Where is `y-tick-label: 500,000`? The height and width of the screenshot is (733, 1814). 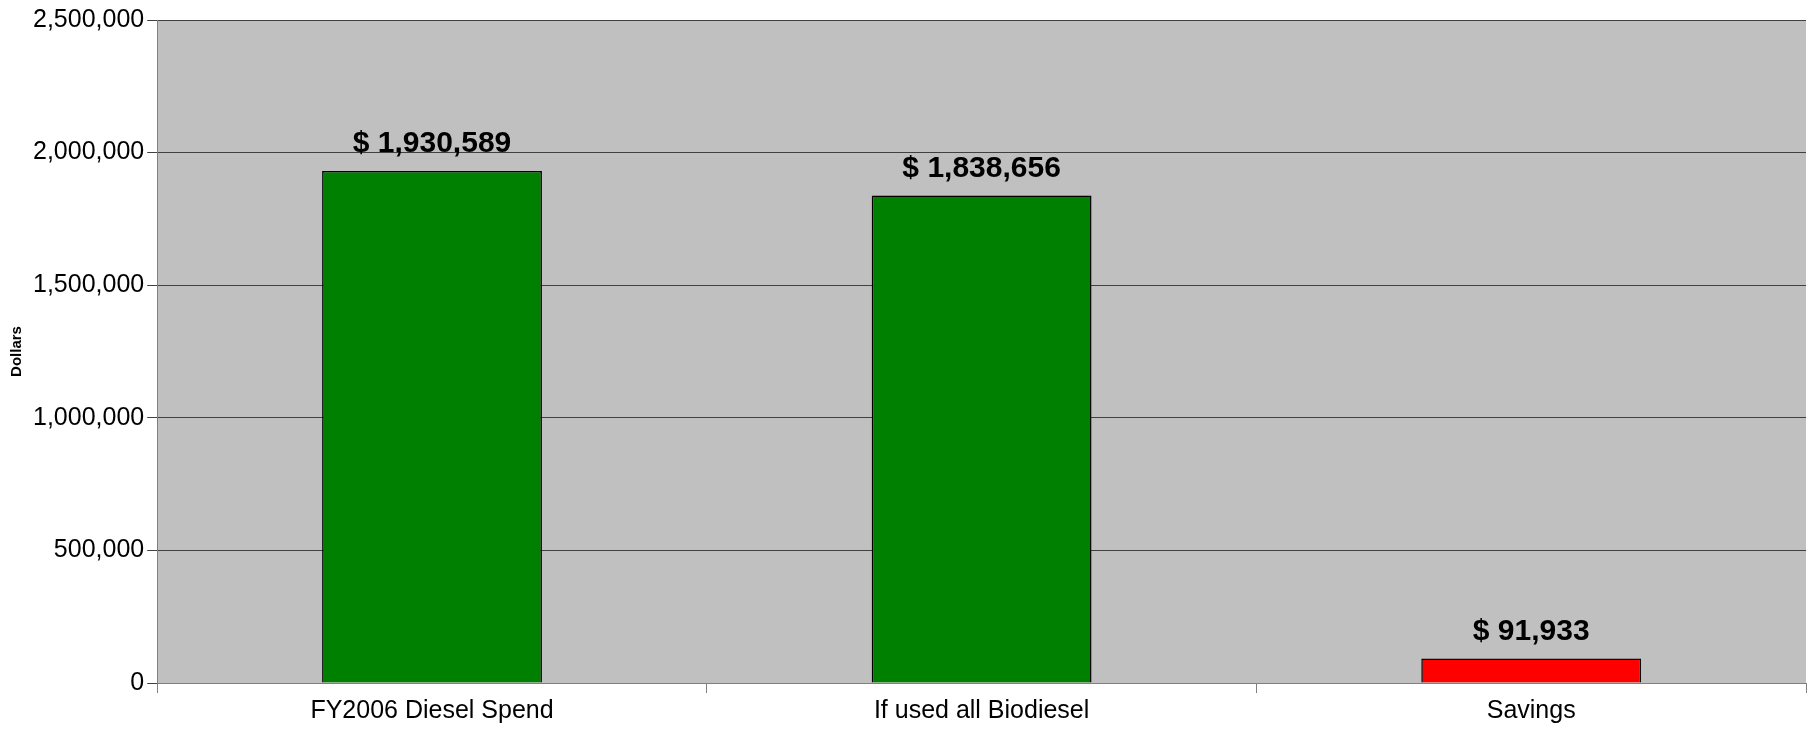
y-tick-label: 500,000 is located at coordinates (99, 548).